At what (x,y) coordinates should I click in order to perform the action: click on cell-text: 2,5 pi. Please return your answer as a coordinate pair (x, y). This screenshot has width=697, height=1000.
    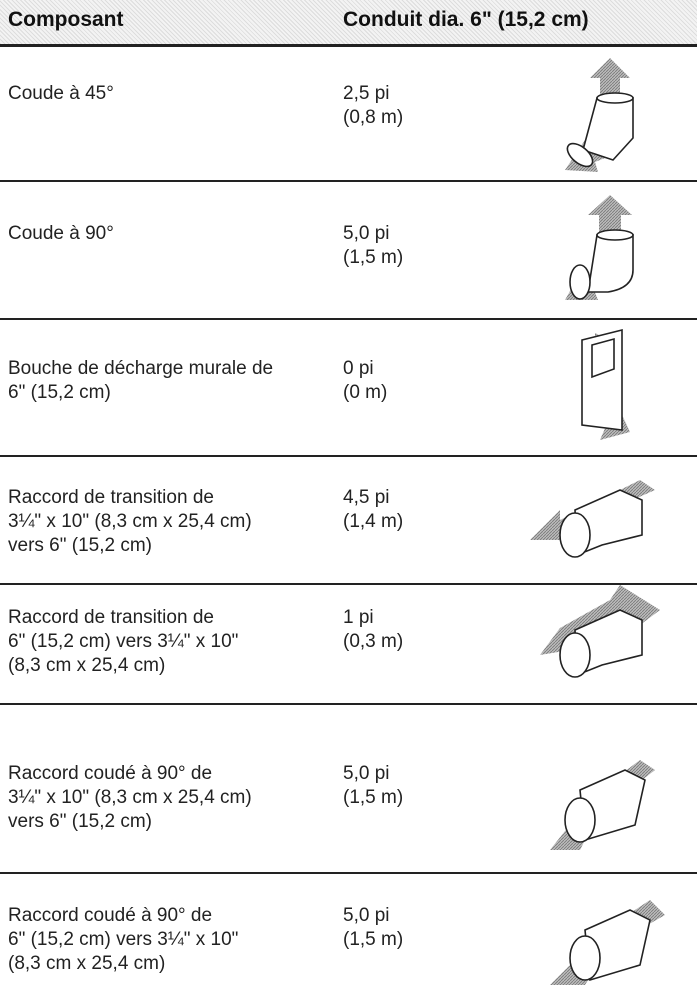
    Looking at the image, I should click on (366, 93).